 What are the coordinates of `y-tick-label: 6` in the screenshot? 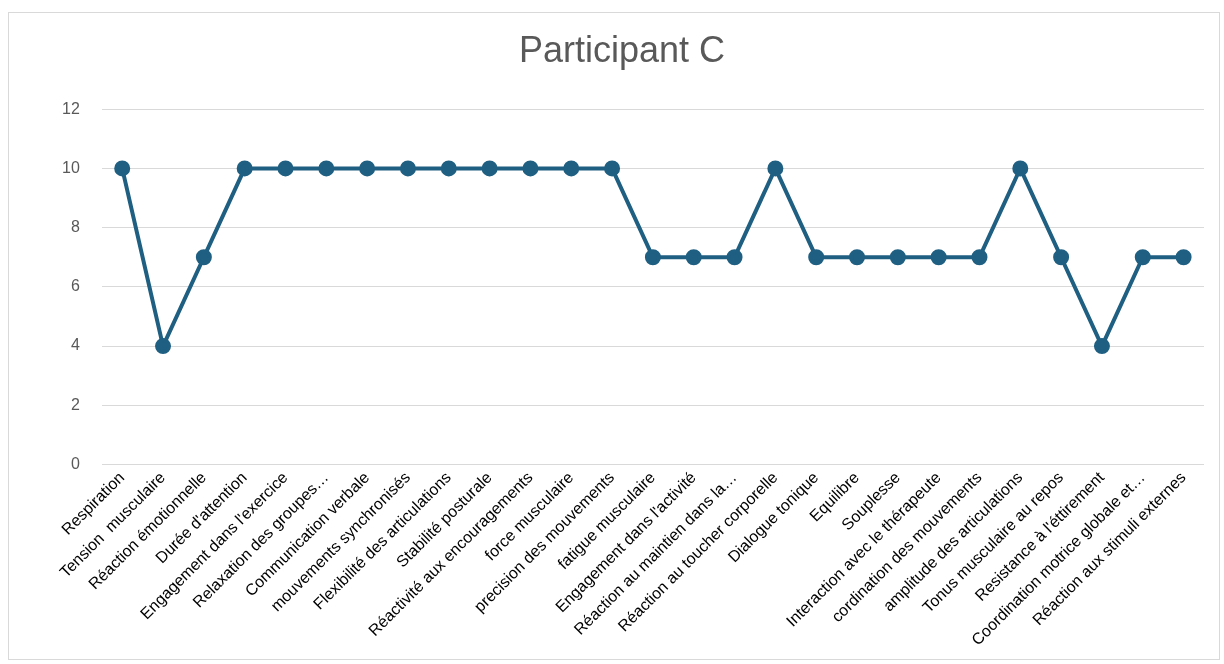 It's located at (75, 286).